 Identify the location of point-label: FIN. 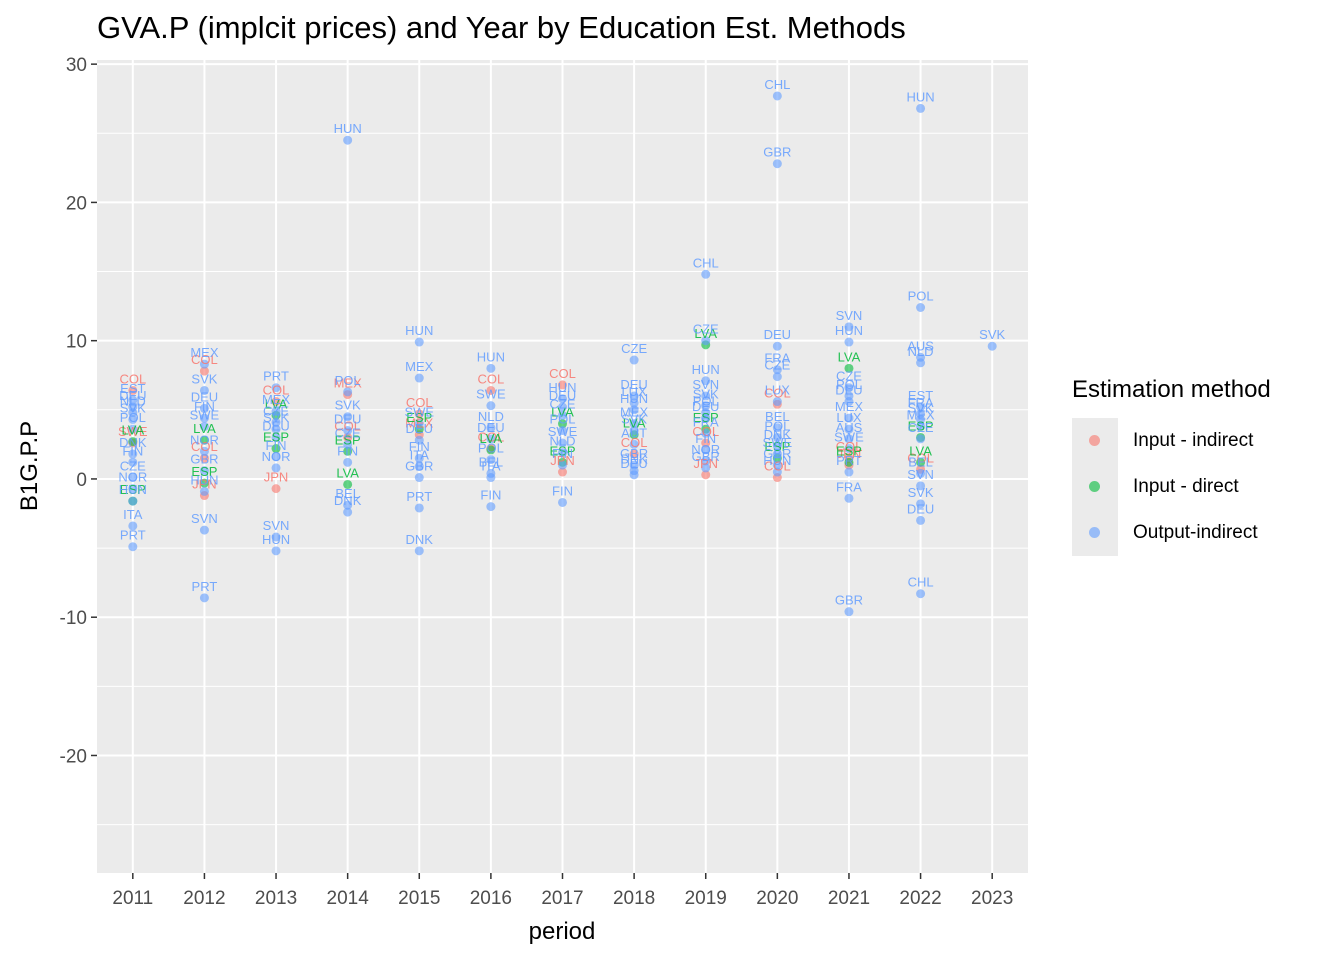
(705, 438).